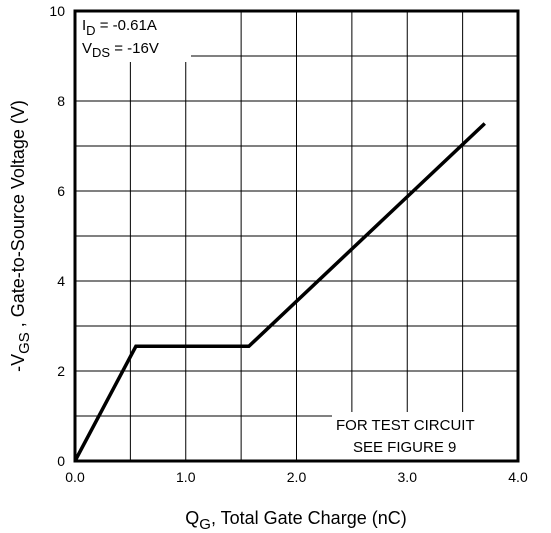  Describe the element at coordinates (425, 436) in the screenshot. I see `test-circuit-box` at that location.